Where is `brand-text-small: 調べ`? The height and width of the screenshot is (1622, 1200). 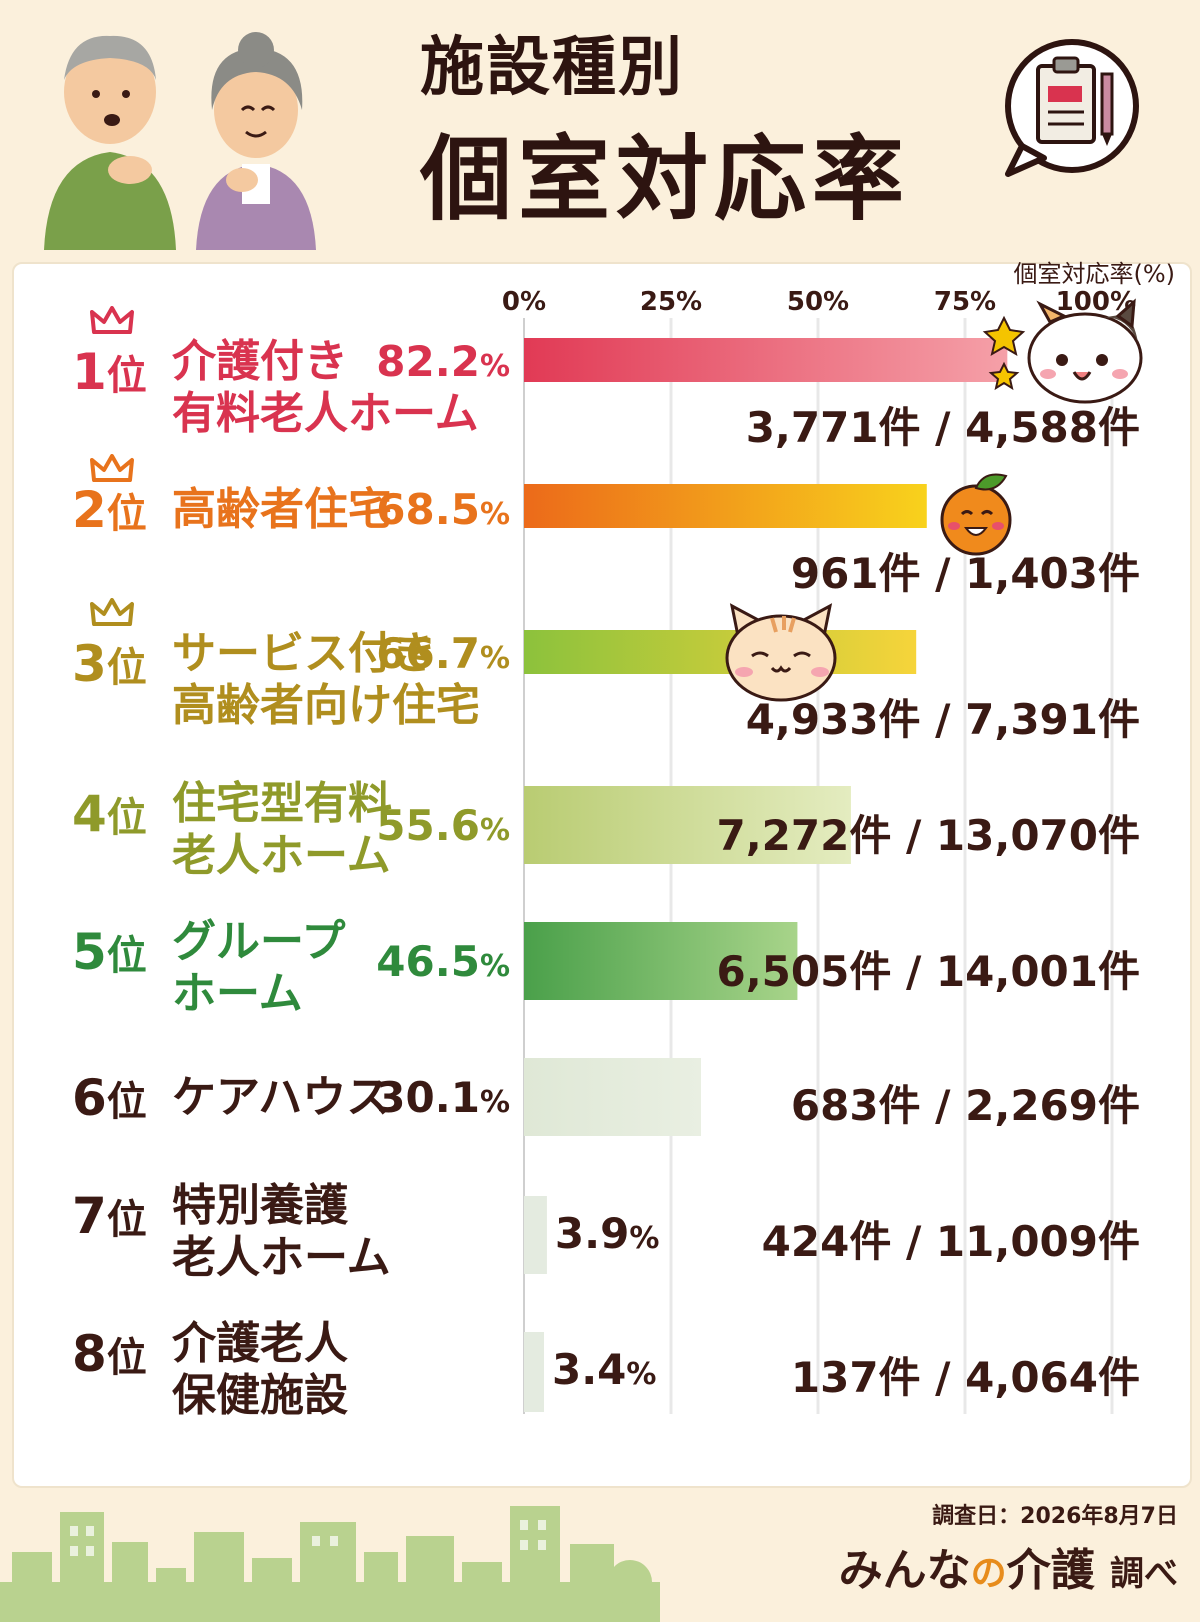
brand-text-small: 調べ is located at coordinates (1144, 1574).